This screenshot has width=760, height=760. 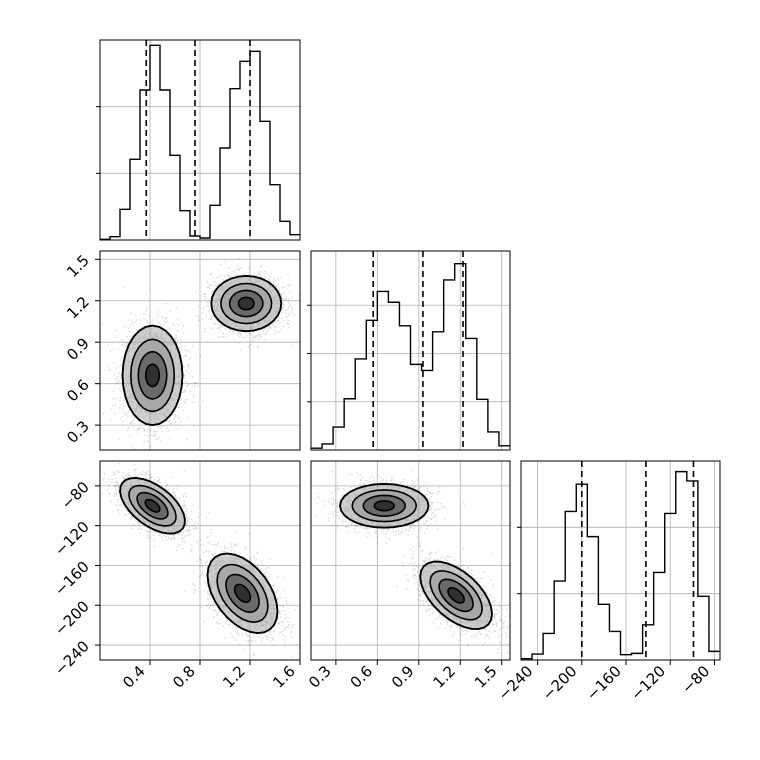 What do you see at coordinates (78, 266) in the screenshot?
I see `y-tick-label: 1.5` at bounding box center [78, 266].